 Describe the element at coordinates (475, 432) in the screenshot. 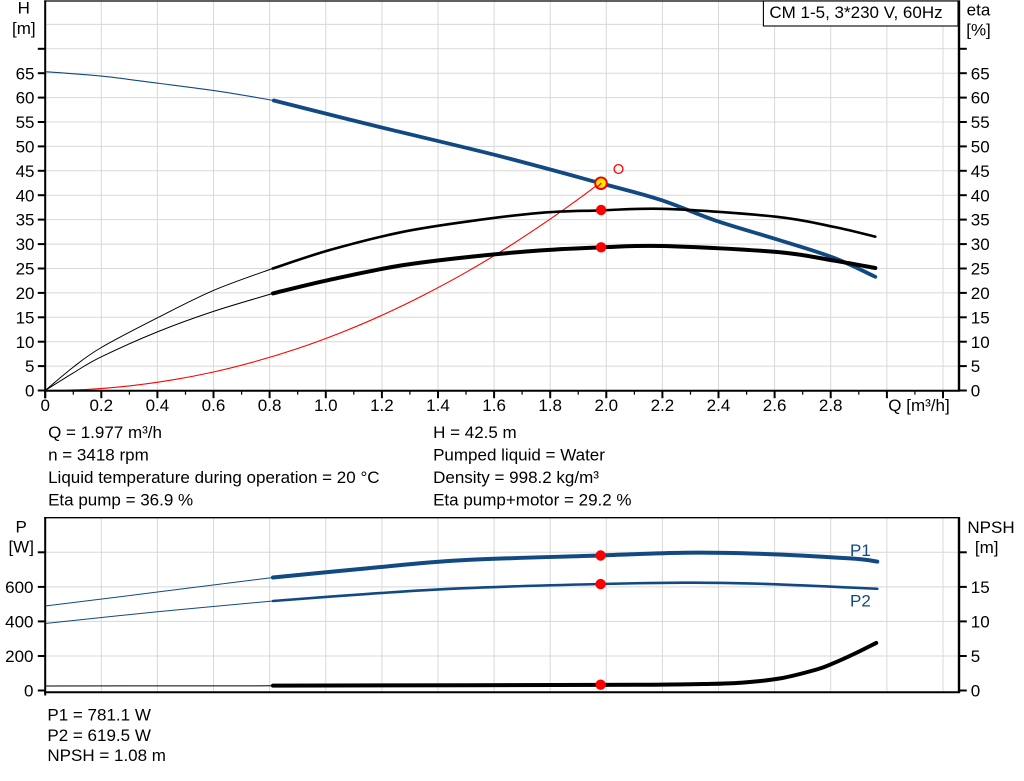

I see `svg-text: H = 42.5 m` at that location.